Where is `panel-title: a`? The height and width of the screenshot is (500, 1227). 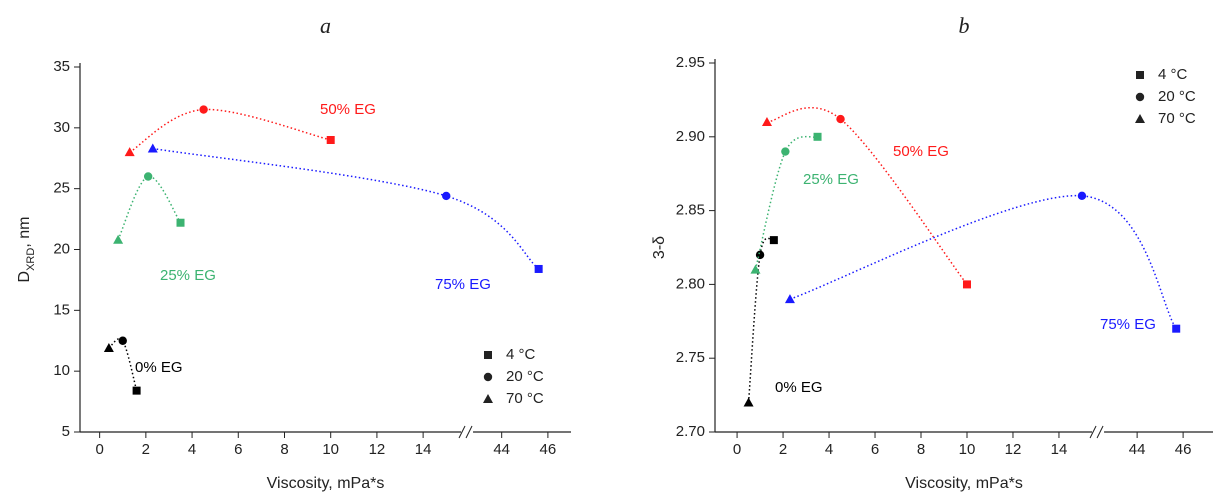
panel-title: a is located at coordinates (325, 25).